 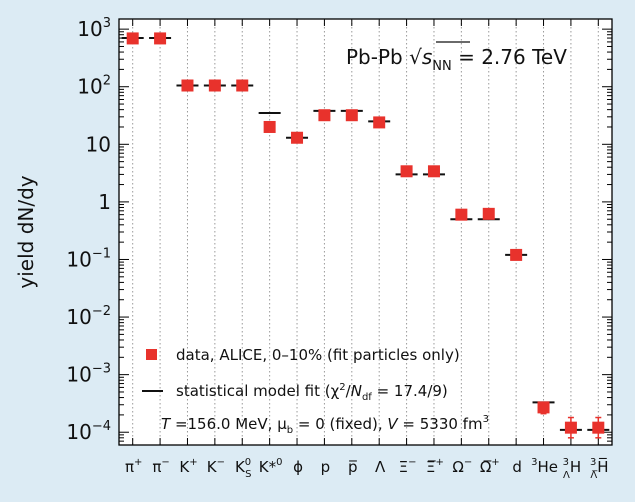 I want to click on x-tick-label: π+, so click(x=133, y=466).